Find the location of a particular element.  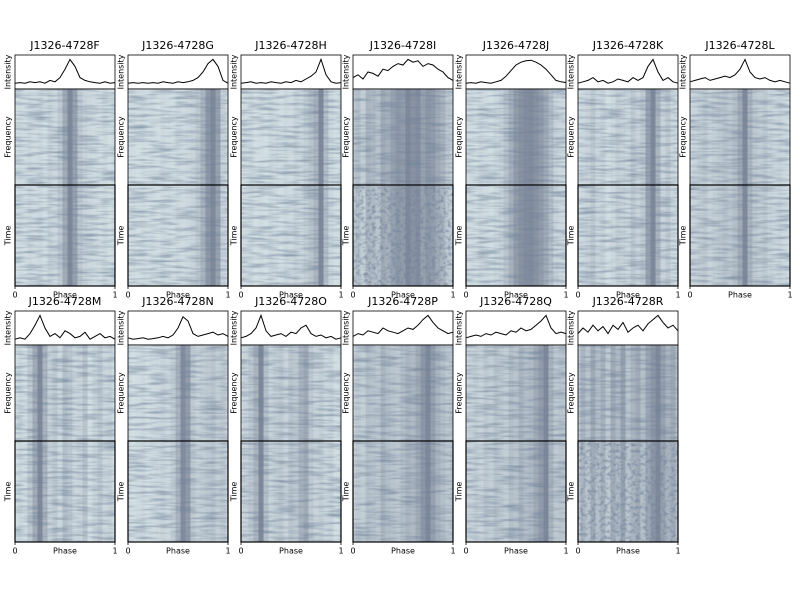

panel-title: J1326-4728H is located at coordinates (290, 45).